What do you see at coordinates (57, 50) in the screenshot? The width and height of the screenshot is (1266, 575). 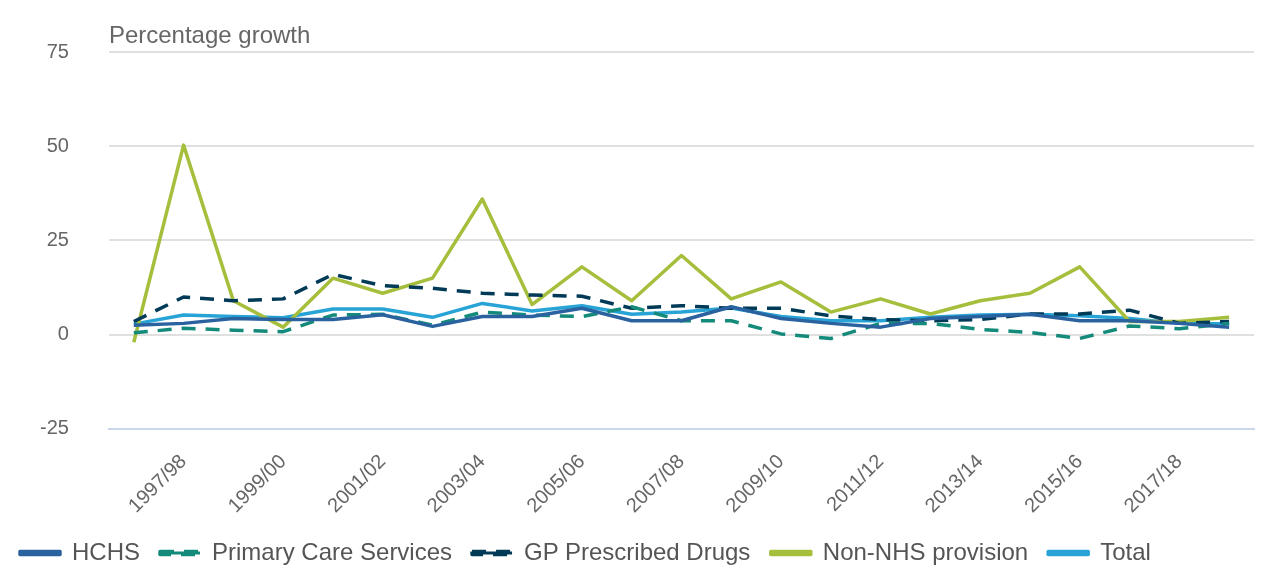 I see `y-tick-label: 75` at bounding box center [57, 50].